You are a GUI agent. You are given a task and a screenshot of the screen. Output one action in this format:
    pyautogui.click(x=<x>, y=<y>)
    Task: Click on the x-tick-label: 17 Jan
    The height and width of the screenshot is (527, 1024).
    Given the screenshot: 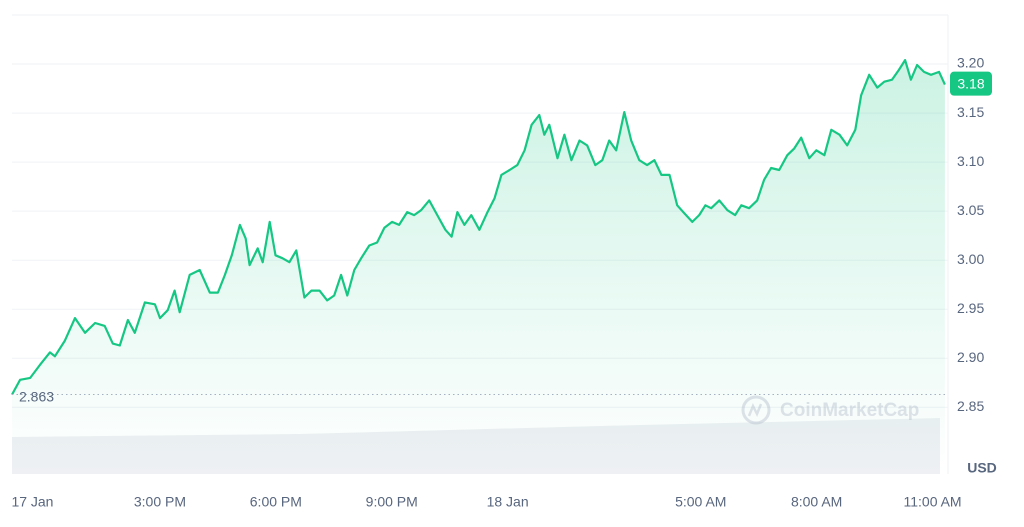 What is the action you would take?
    pyautogui.click(x=32, y=502)
    